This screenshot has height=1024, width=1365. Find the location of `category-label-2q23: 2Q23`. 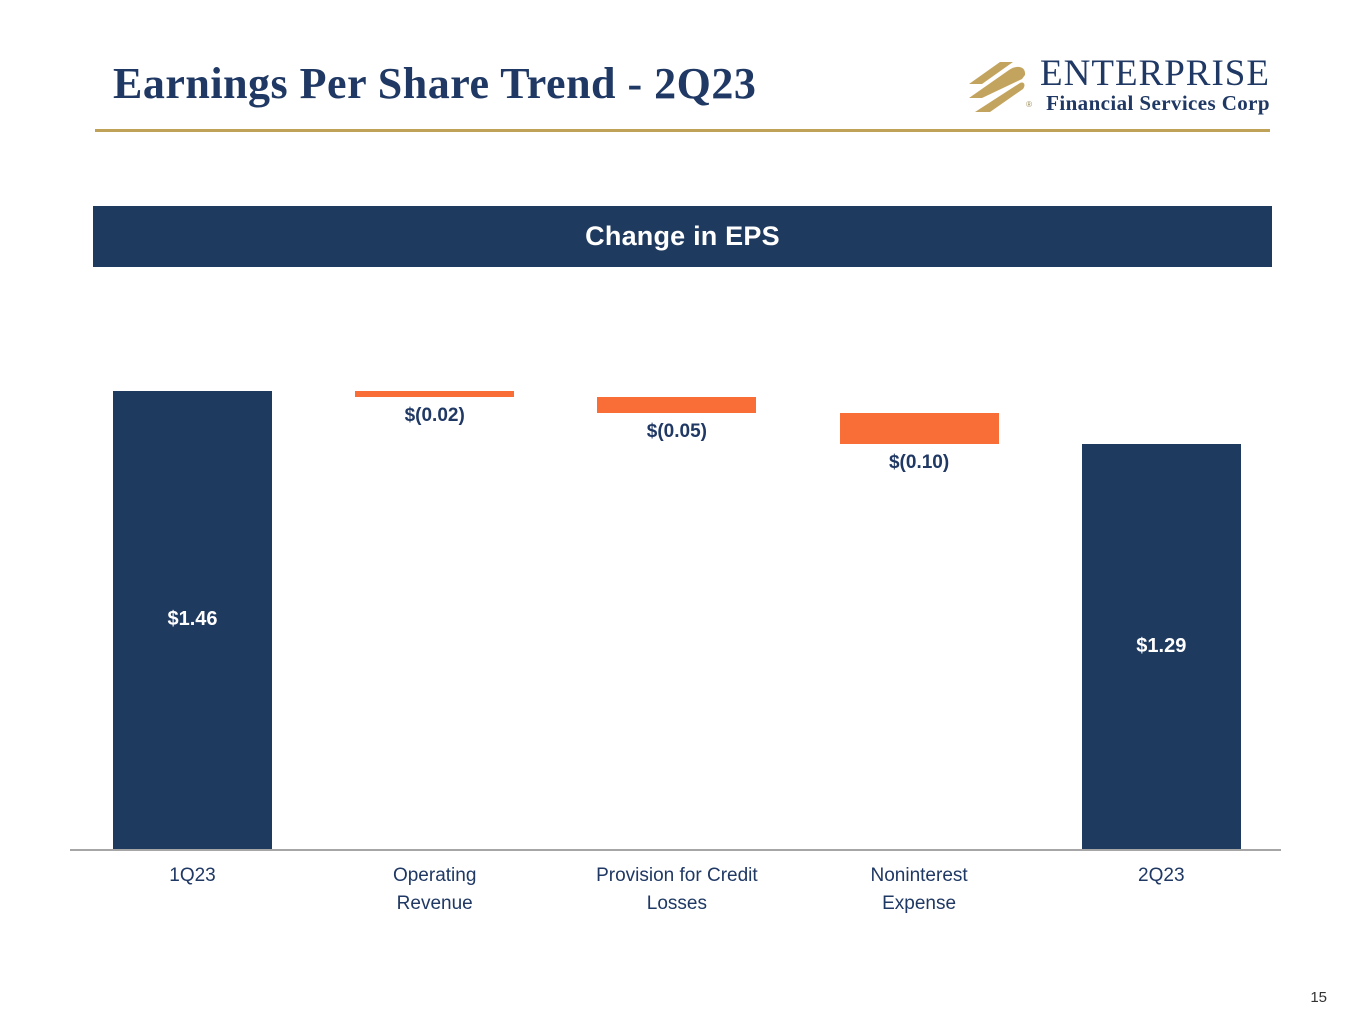

category-label-2q23: 2Q23 is located at coordinates (1161, 875).